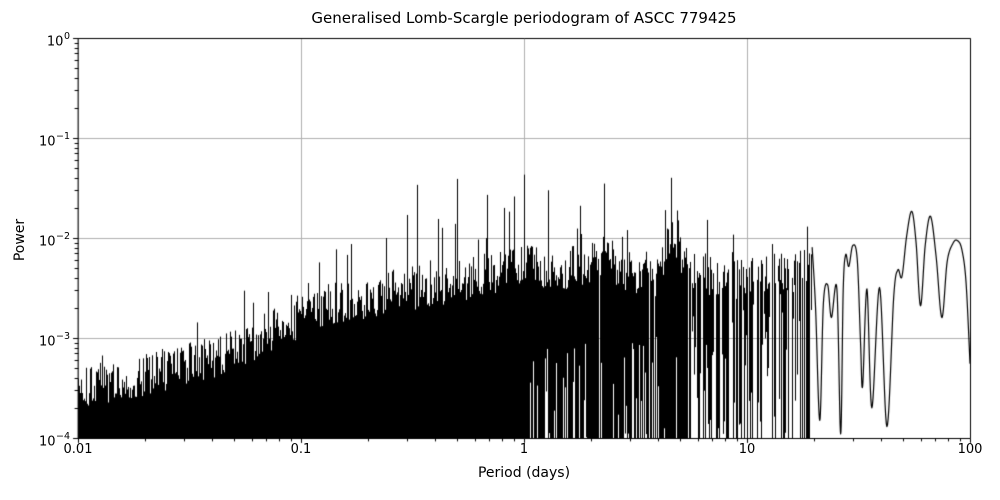  I want to click on x-axis-label: Period (days), so click(524, 473).